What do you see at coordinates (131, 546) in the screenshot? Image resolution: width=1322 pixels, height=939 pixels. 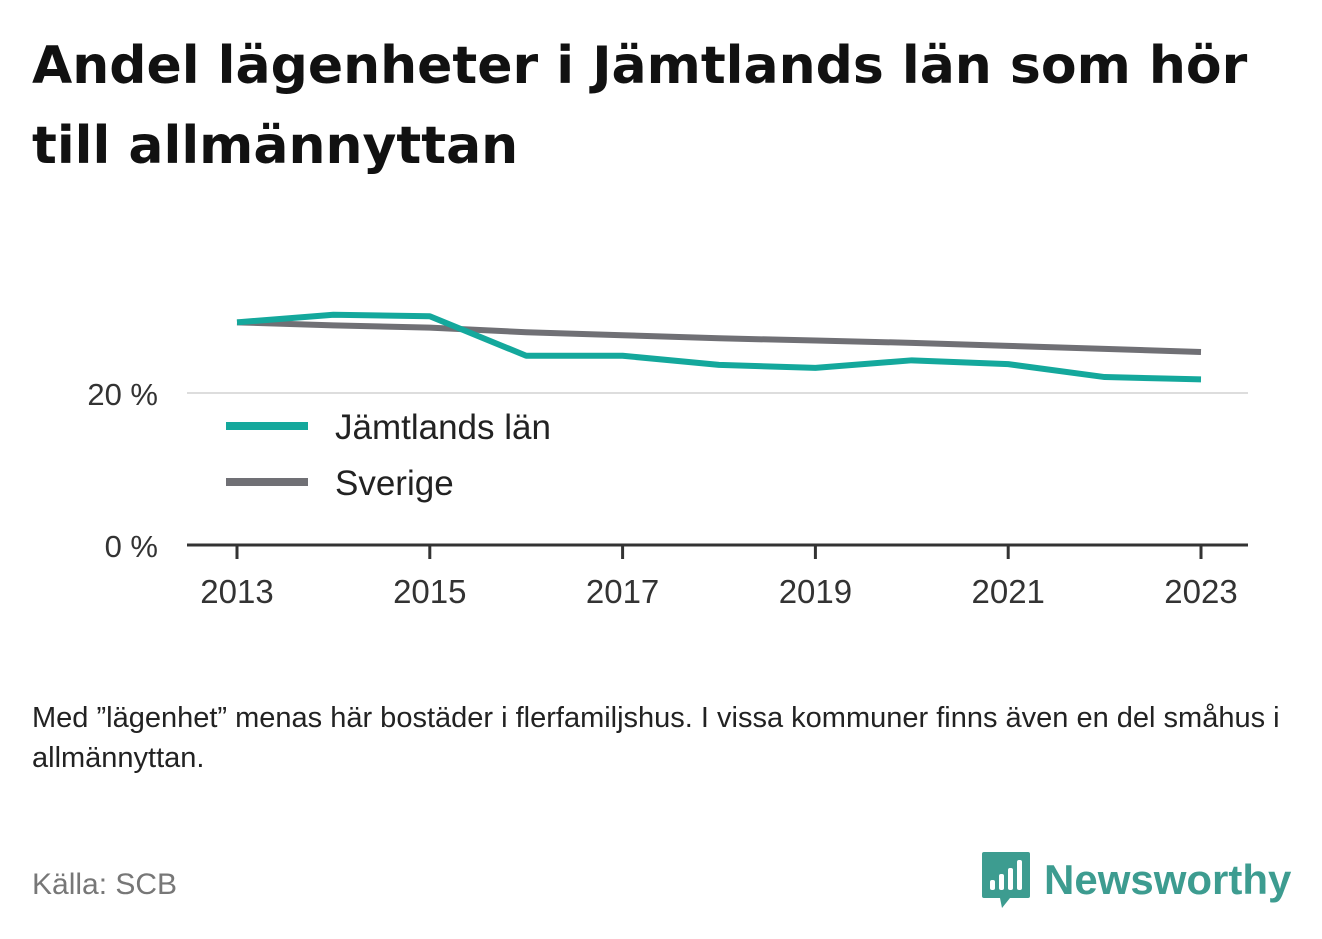 I see `y-tick-label: 0 %` at bounding box center [131, 546].